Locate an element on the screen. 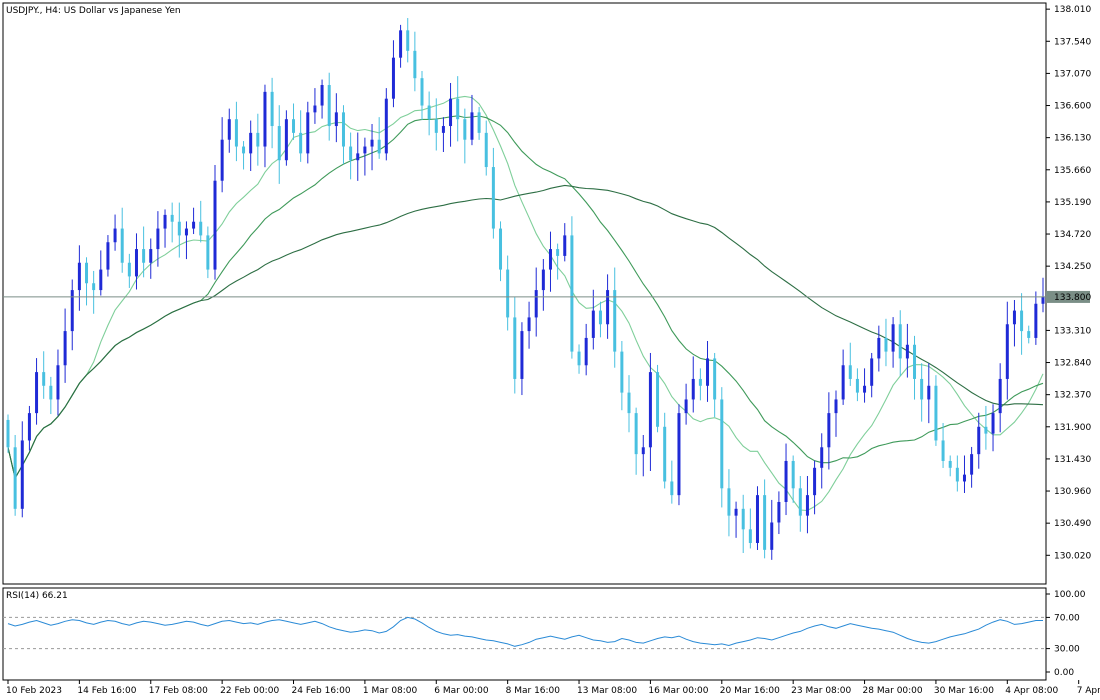 Image resolution: width=1100 pixels, height=700 pixels. price-tick-label: 135.190 is located at coordinates (1072, 203).